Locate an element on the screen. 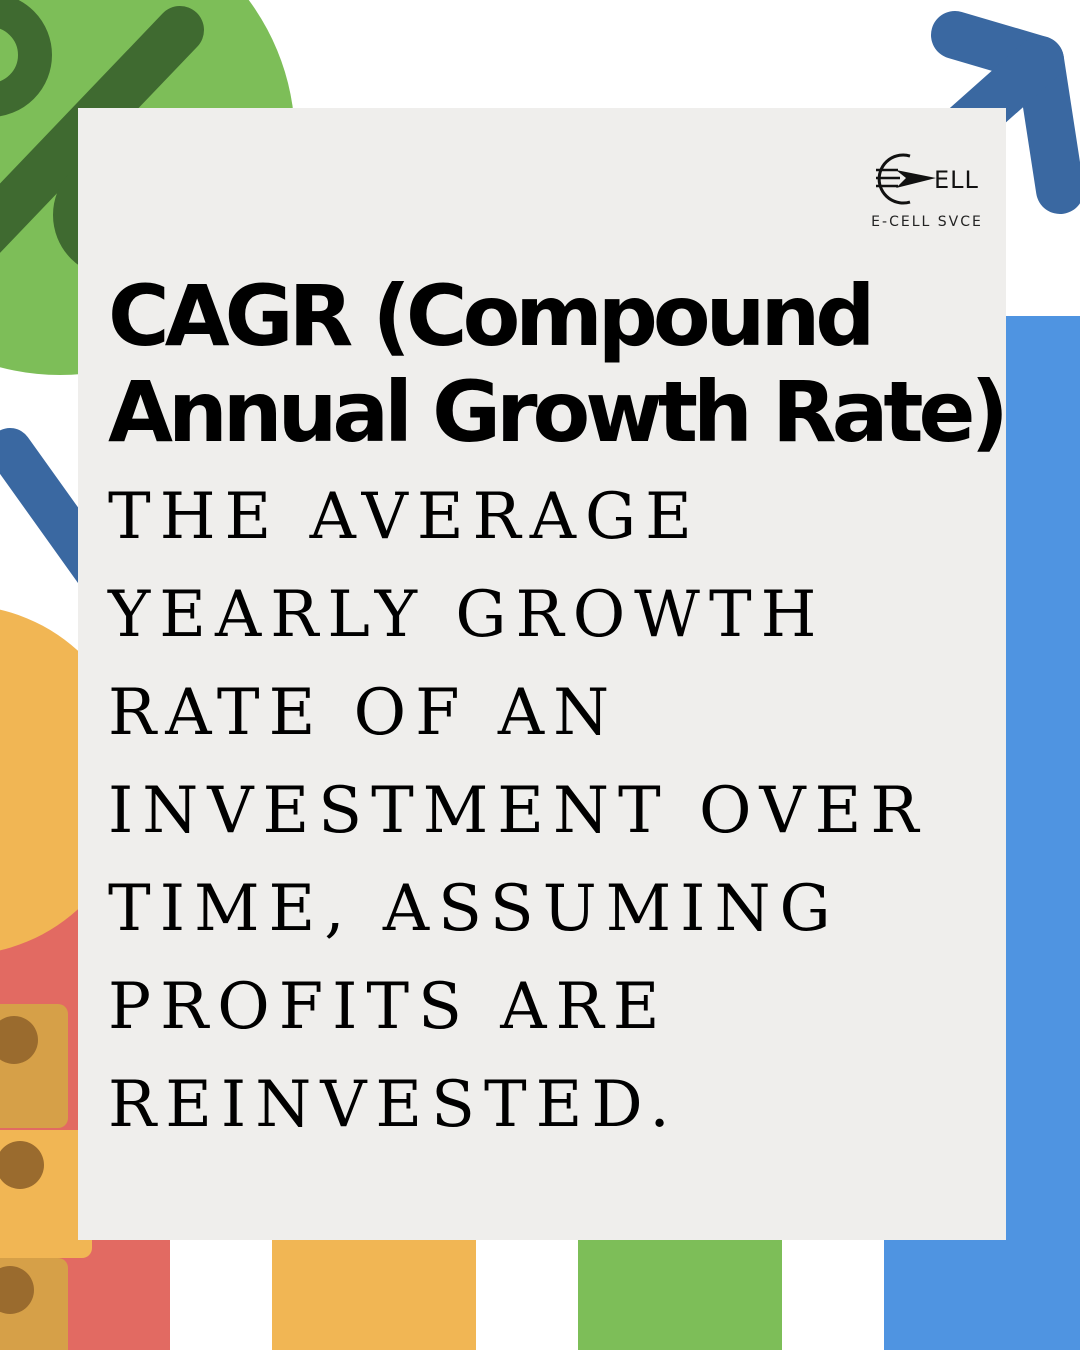  definition-line: TIME, ASSUMING is located at coordinates (474, 909).